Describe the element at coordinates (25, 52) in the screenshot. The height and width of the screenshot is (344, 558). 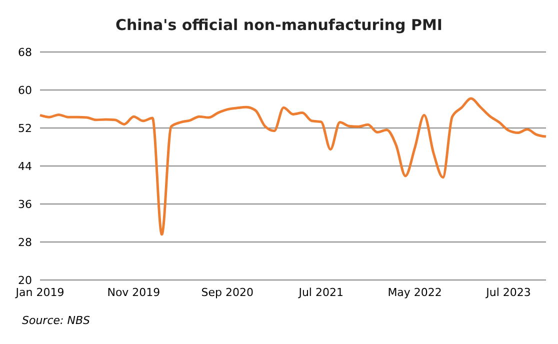
I see `y-tick-label: 68` at that location.